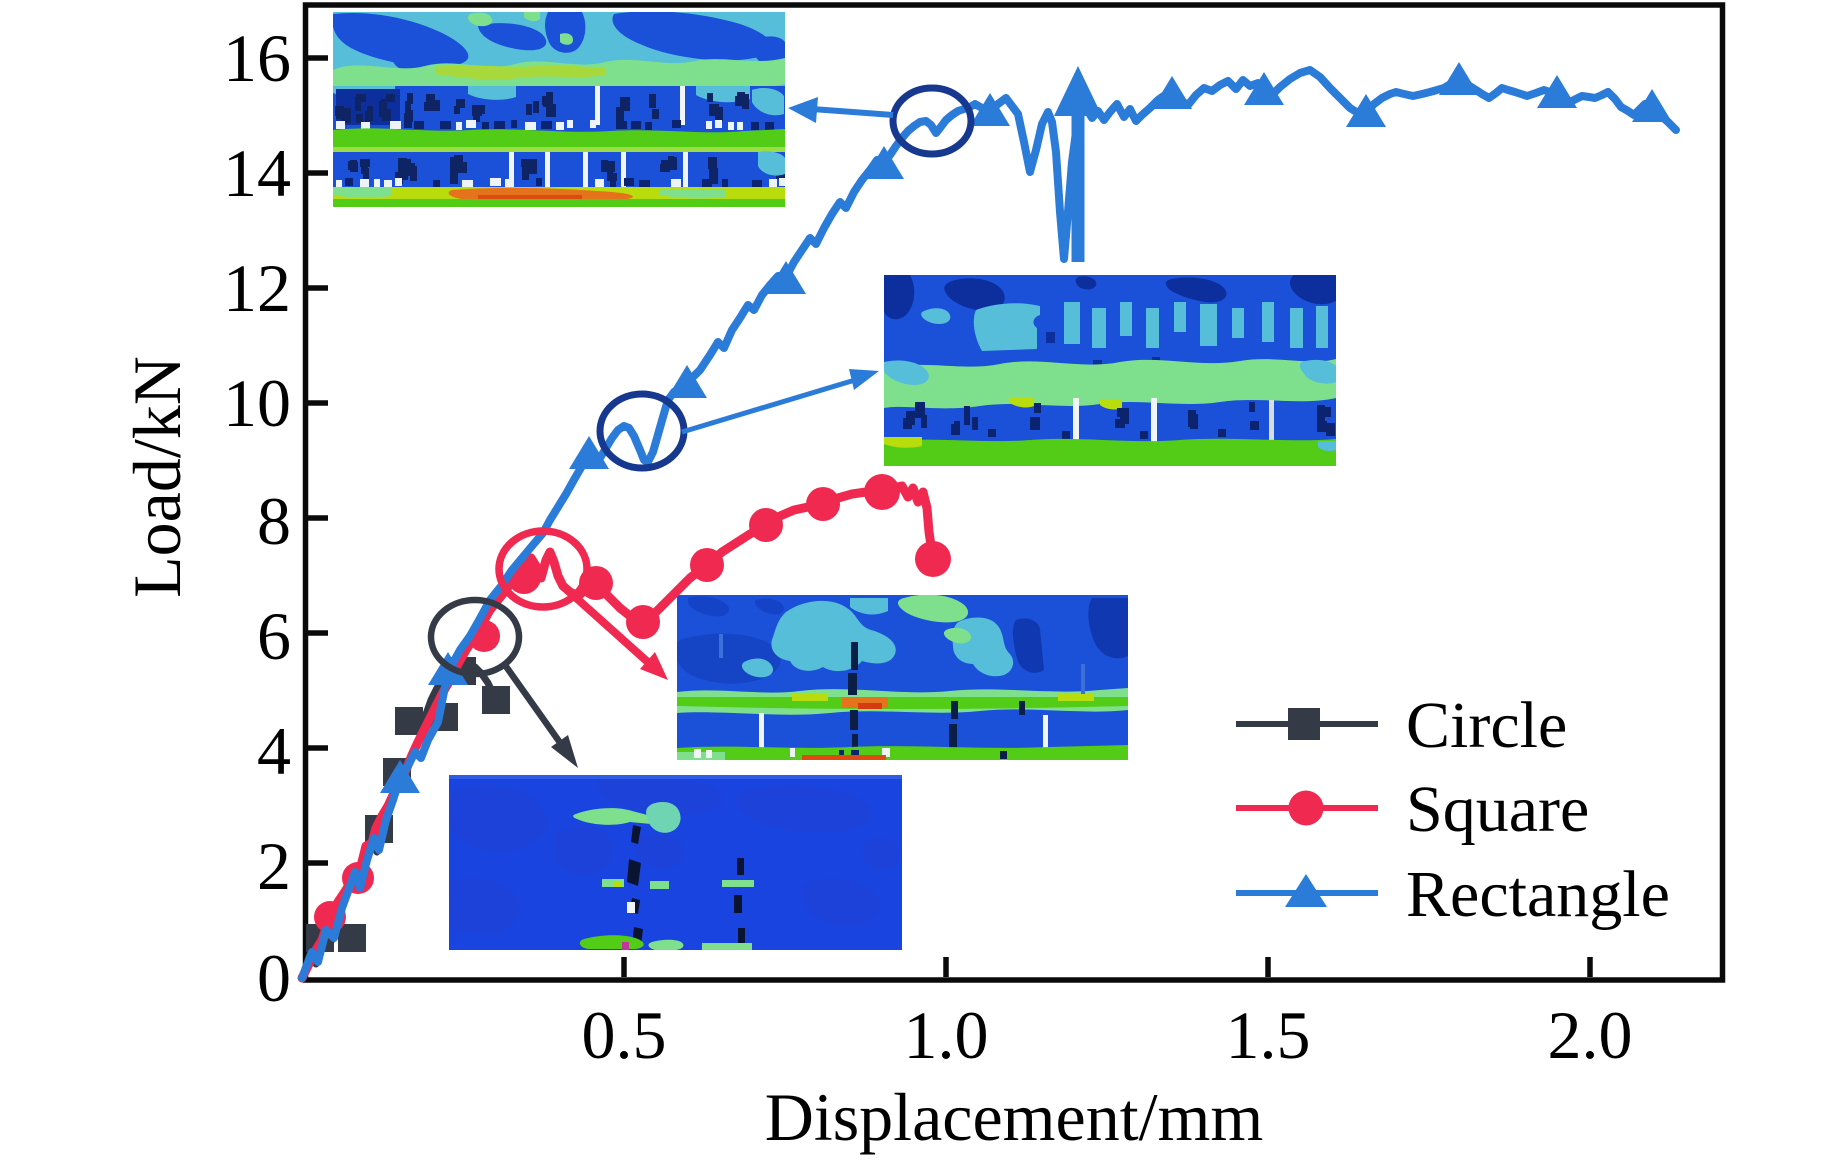 The image size is (1843, 1174). Describe the element at coordinates (274, 521) in the screenshot. I see `svg-text: 8` at that location.